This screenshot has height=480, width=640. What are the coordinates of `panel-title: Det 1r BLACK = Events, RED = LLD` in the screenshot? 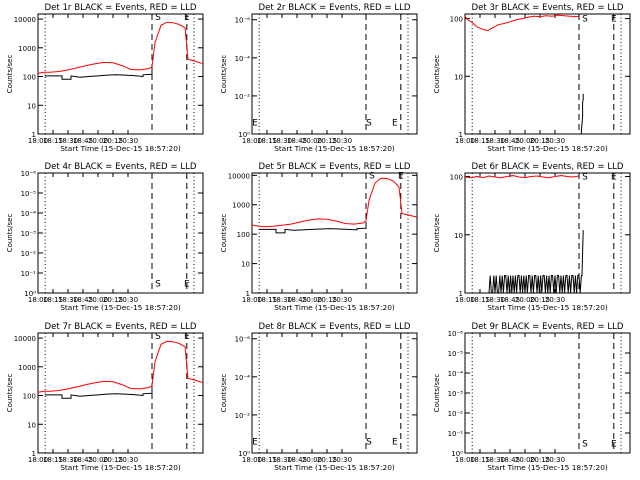 It's located at (120, 8).